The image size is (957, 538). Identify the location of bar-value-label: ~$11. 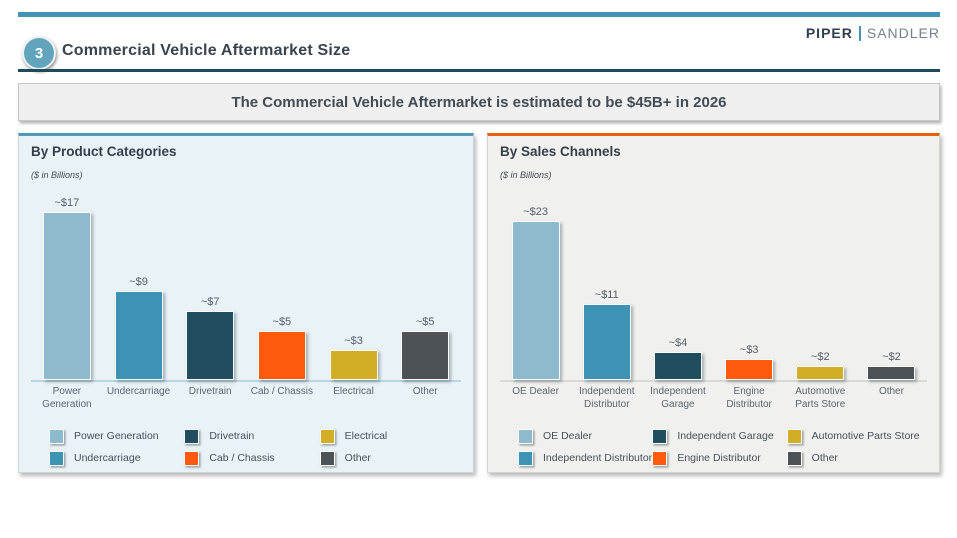
(606, 295).